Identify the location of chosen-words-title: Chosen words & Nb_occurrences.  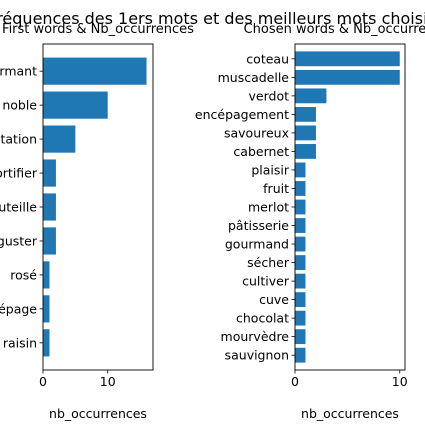
(334, 29).